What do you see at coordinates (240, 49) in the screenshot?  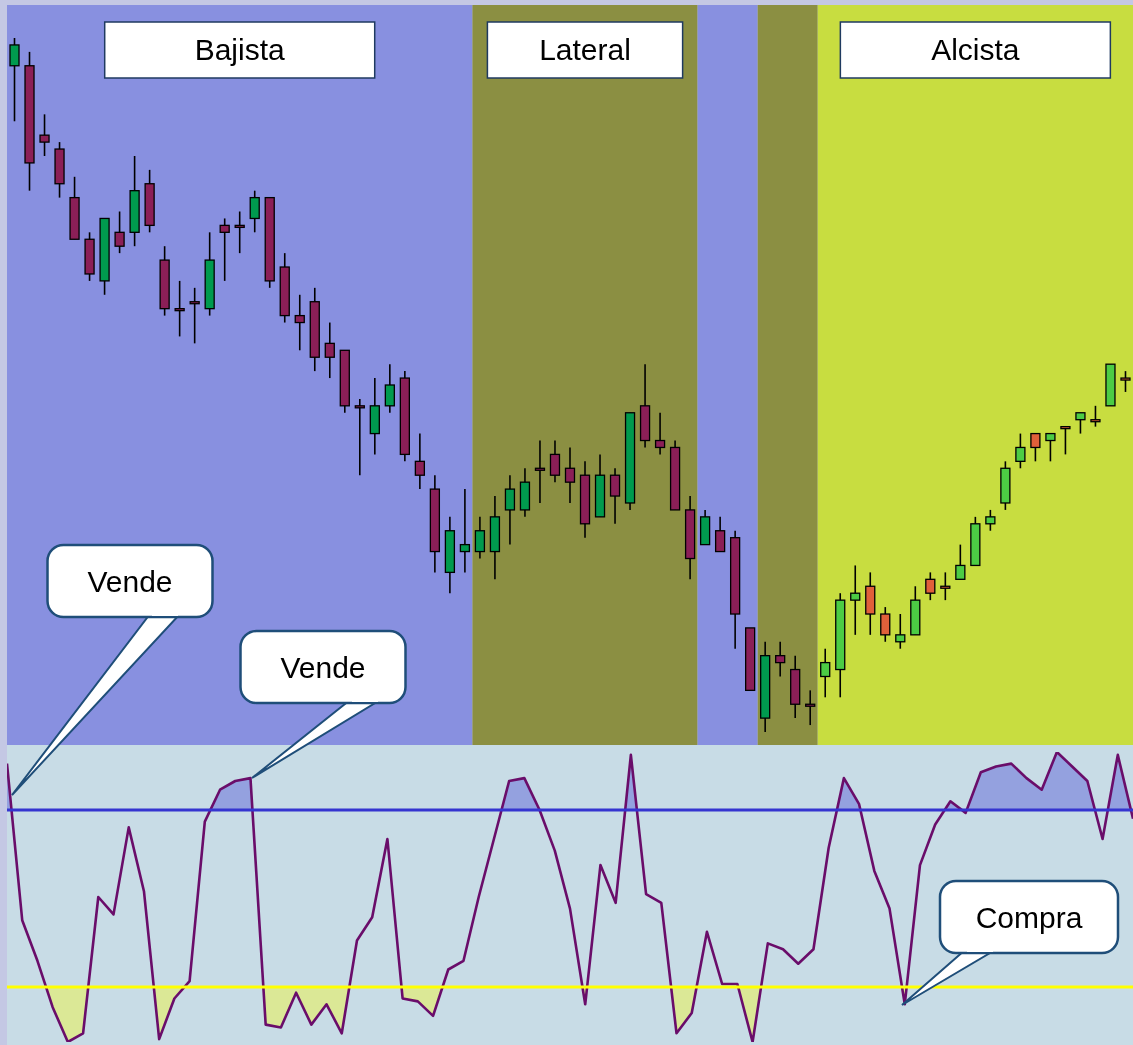 I see `annotation: Bajista` at bounding box center [240, 49].